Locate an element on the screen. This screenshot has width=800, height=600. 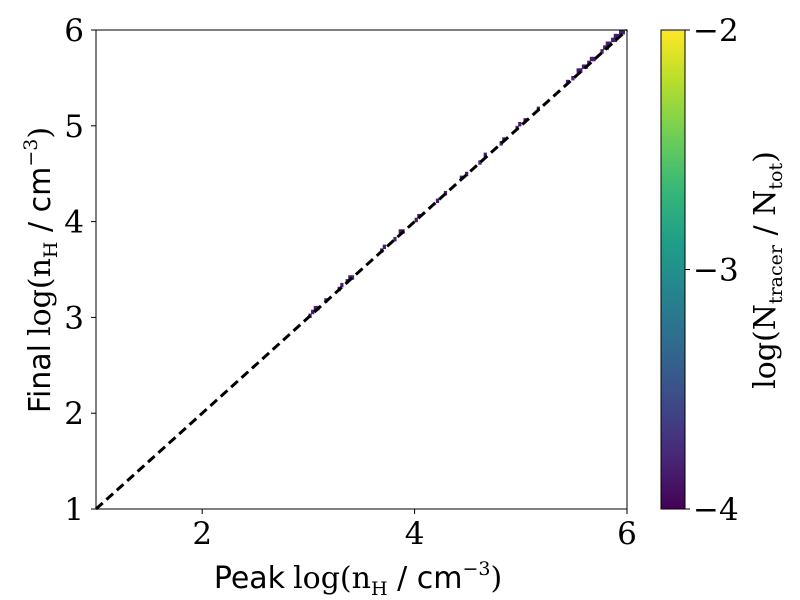
x-tick-label: 2 is located at coordinates (202, 534).